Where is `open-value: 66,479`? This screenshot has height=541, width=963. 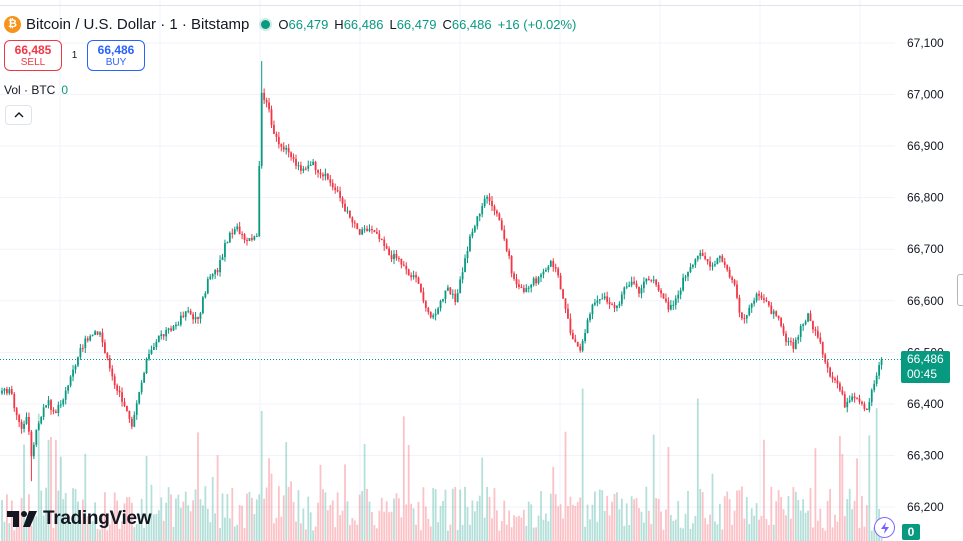
open-value: 66,479 is located at coordinates (308, 24).